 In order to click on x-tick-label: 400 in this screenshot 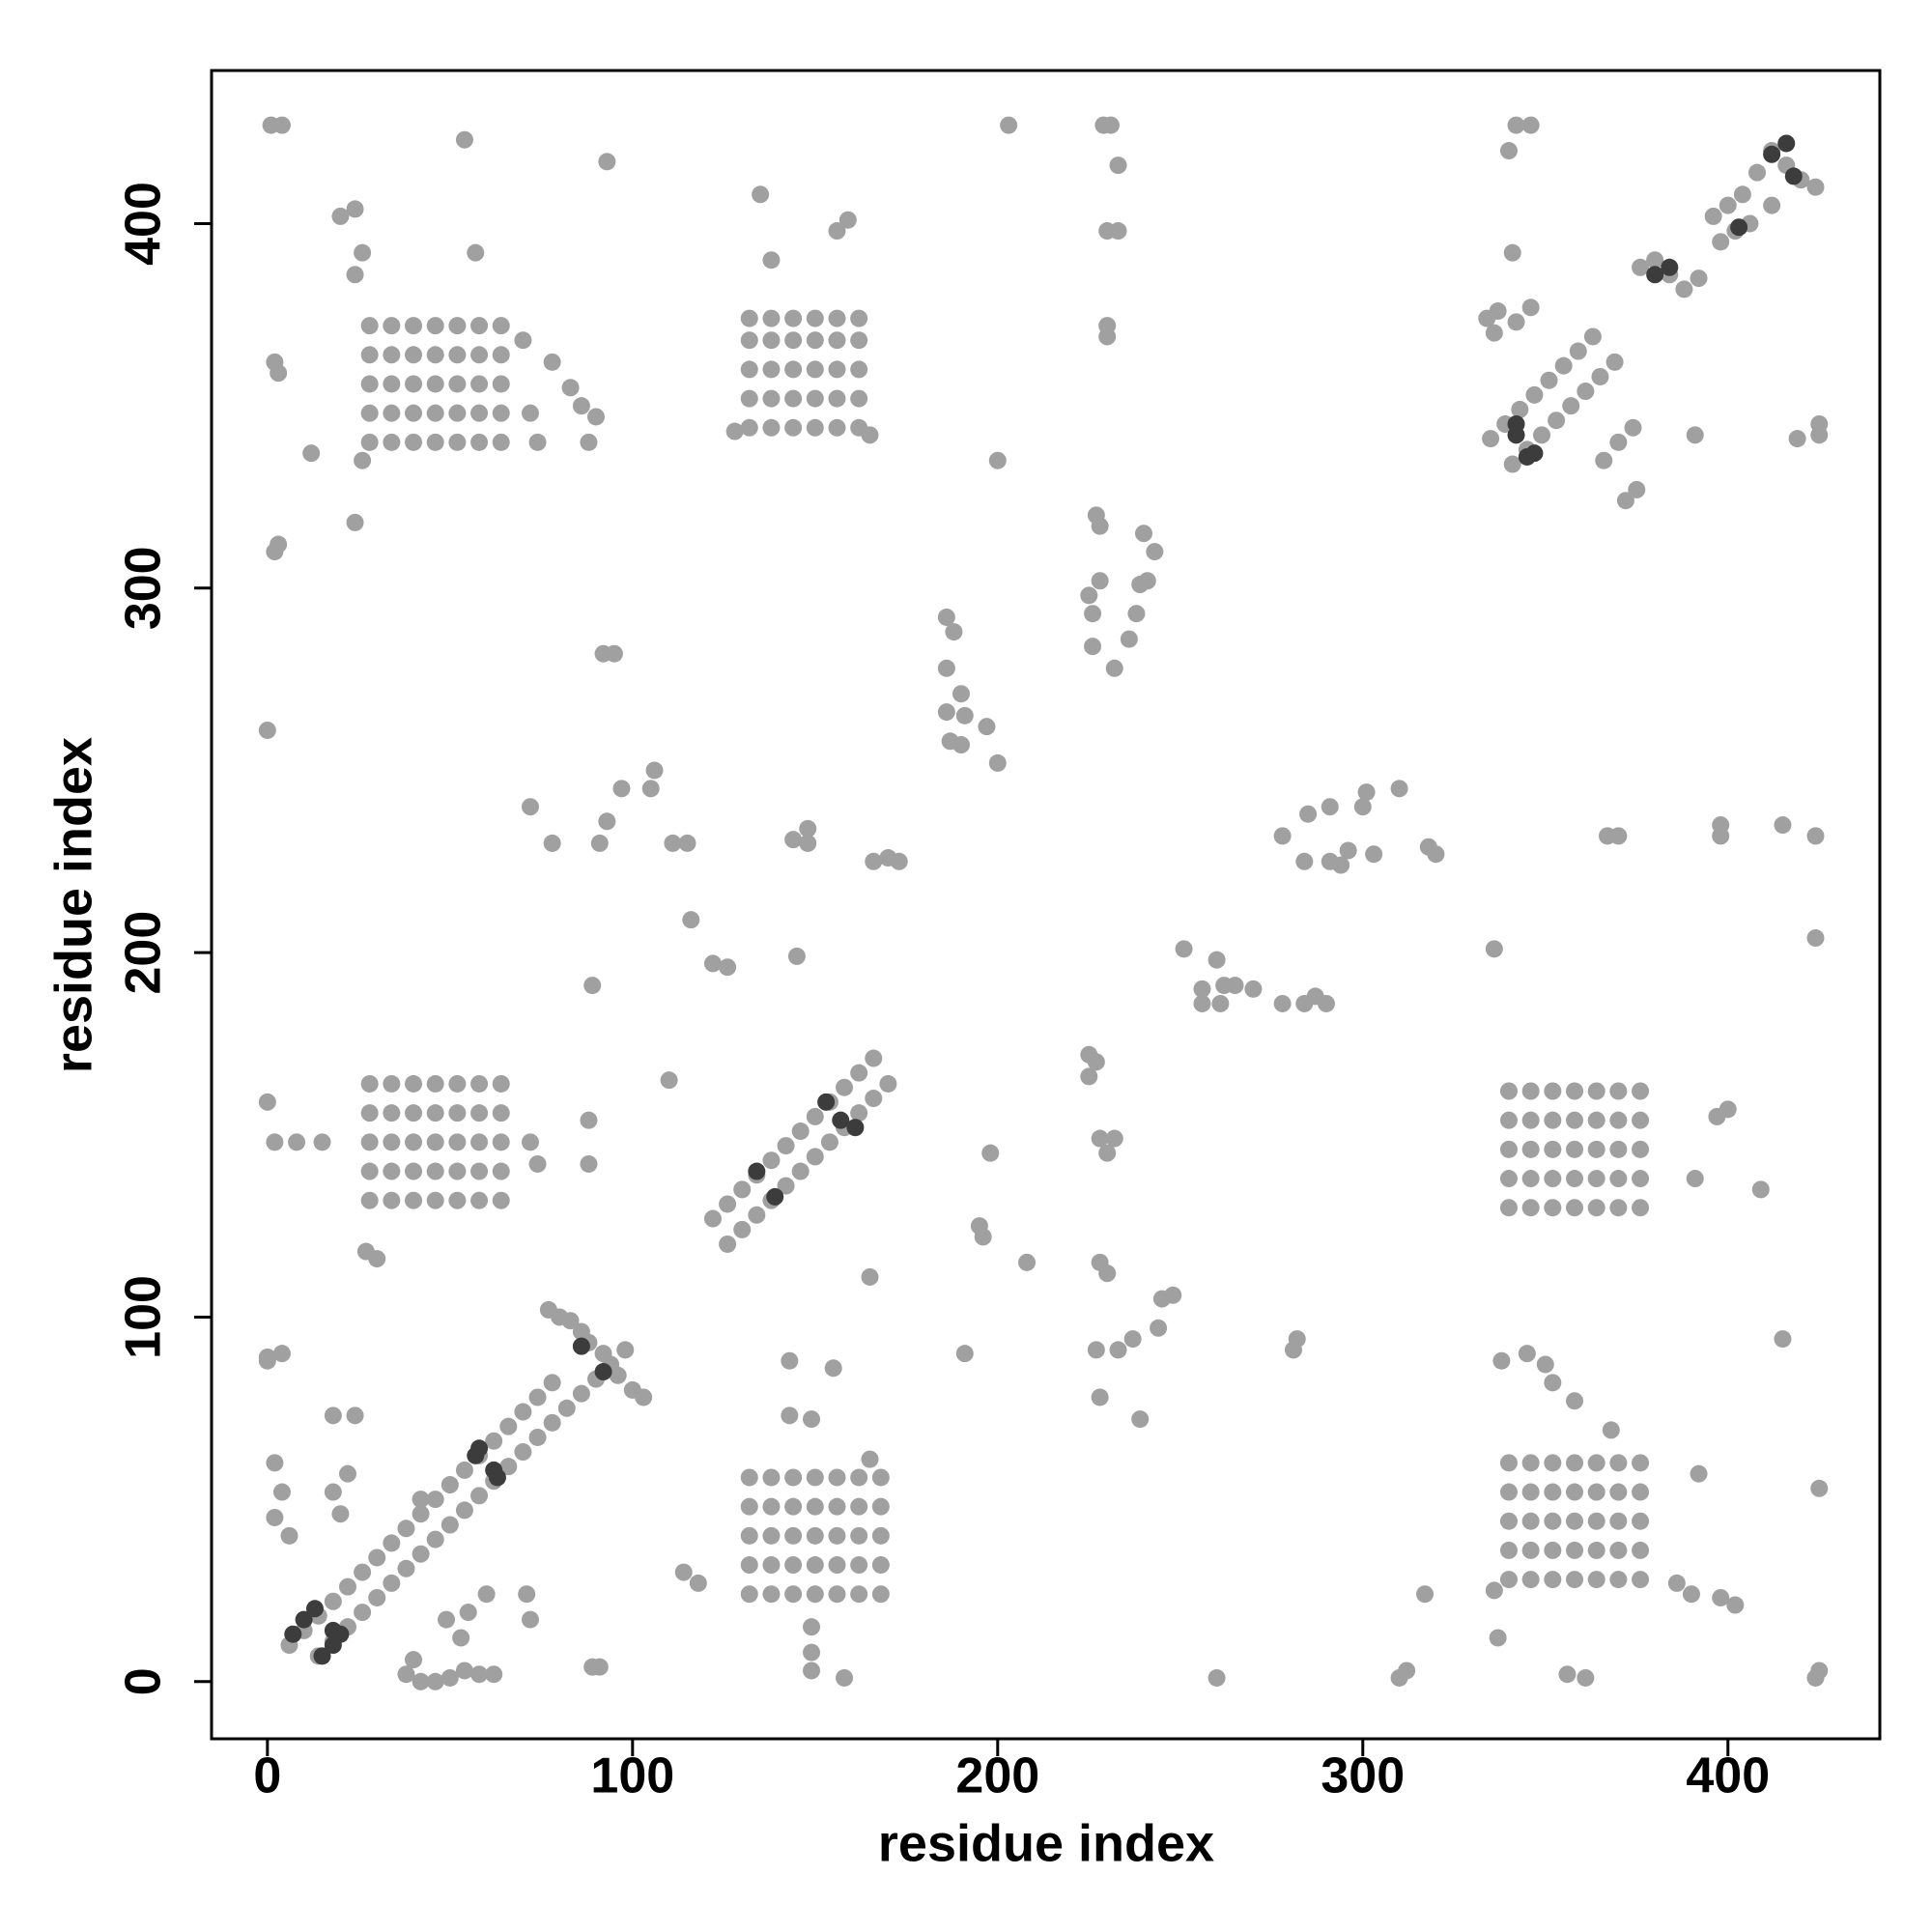, I will do `click(1728, 1776)`.